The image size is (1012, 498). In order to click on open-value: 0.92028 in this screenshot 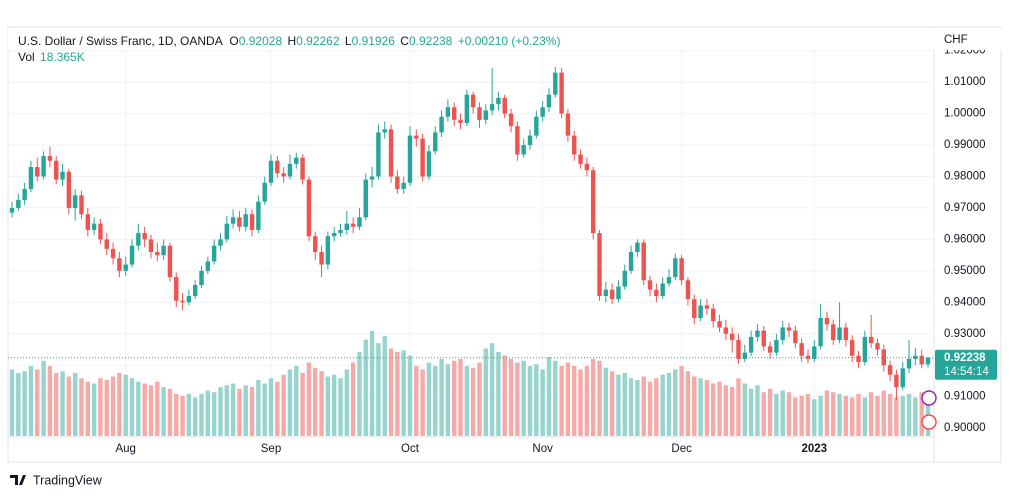, I will do `click(261, 41)`.